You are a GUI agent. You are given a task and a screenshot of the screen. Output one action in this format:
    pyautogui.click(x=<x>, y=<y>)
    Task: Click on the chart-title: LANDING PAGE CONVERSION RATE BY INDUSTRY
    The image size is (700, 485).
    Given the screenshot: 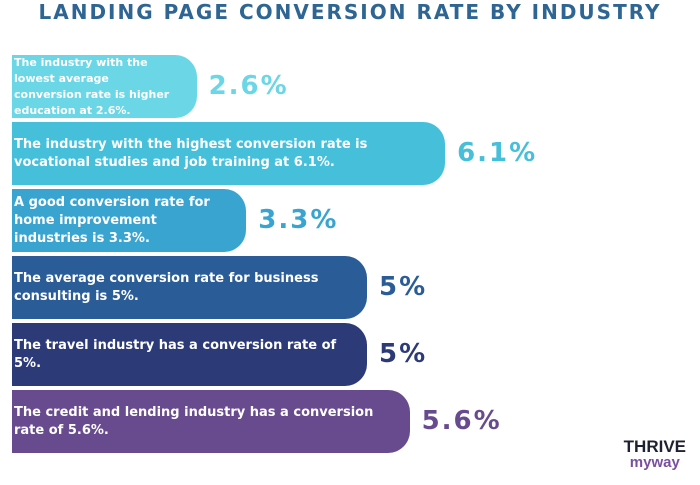 What is the action you would take?
    pyautogui.click(x=350, y=12)
    